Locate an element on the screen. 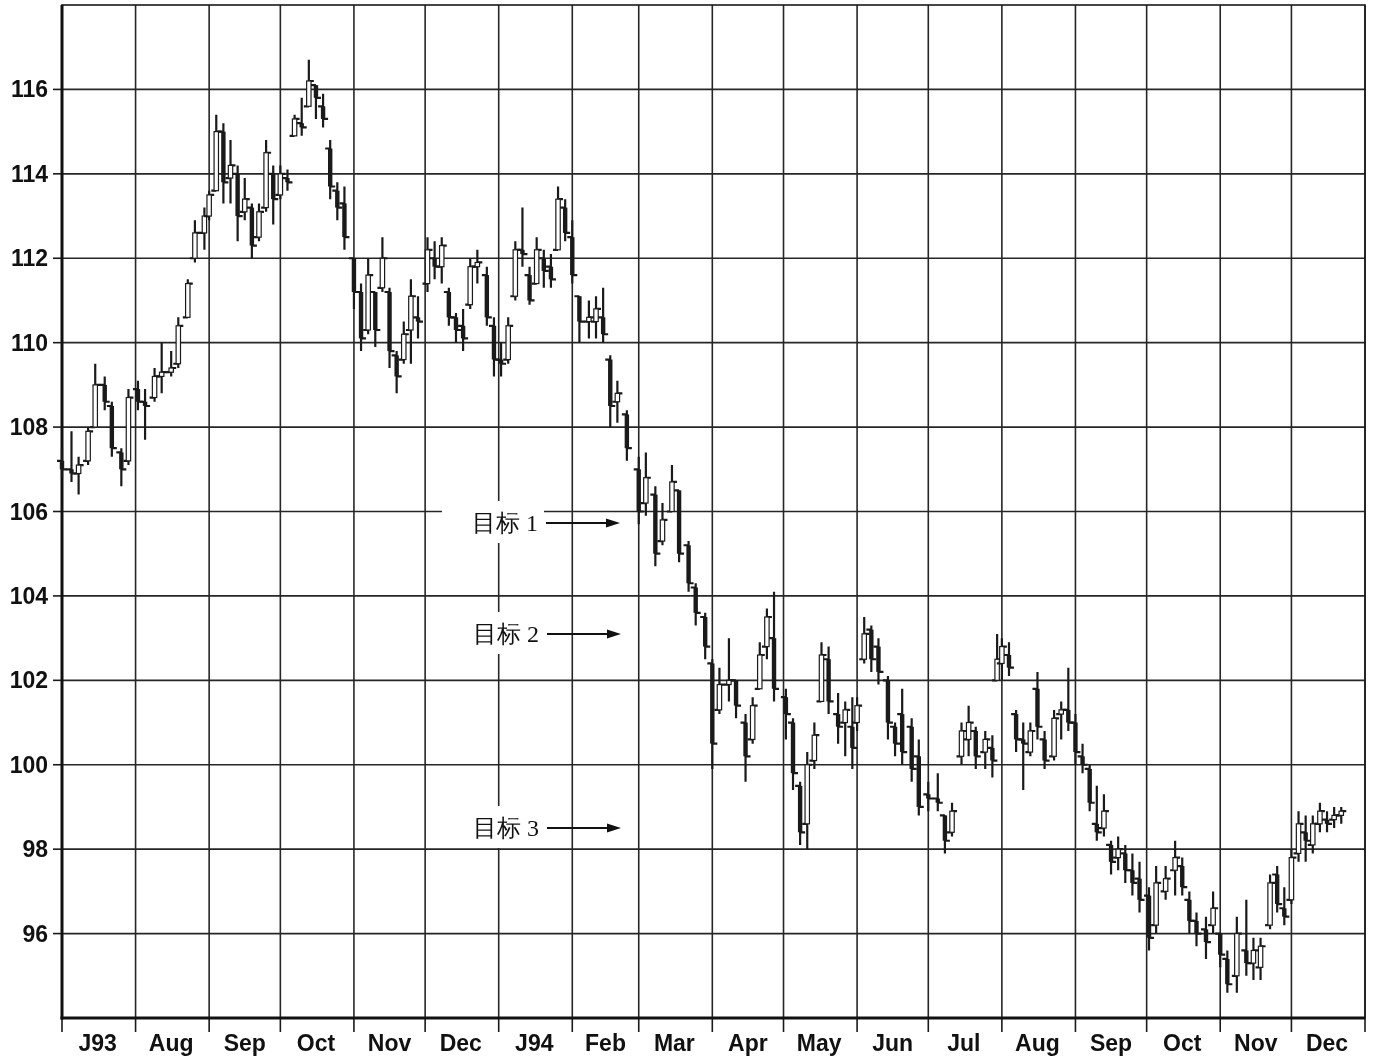 Image resolution: width=1386 pixels, height=1057 pixels. y-tick-label: 98 is located at coordinates (35, 849).